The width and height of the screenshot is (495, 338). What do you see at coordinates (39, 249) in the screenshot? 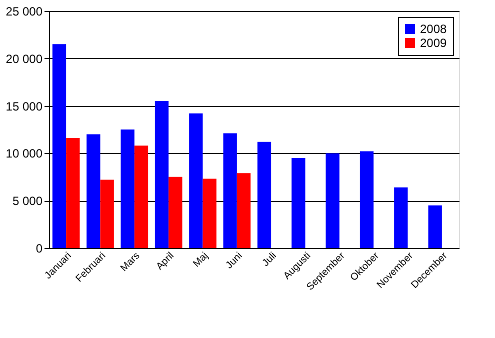
I see `y-tick-label: 0` at bounding box center [39, 249].